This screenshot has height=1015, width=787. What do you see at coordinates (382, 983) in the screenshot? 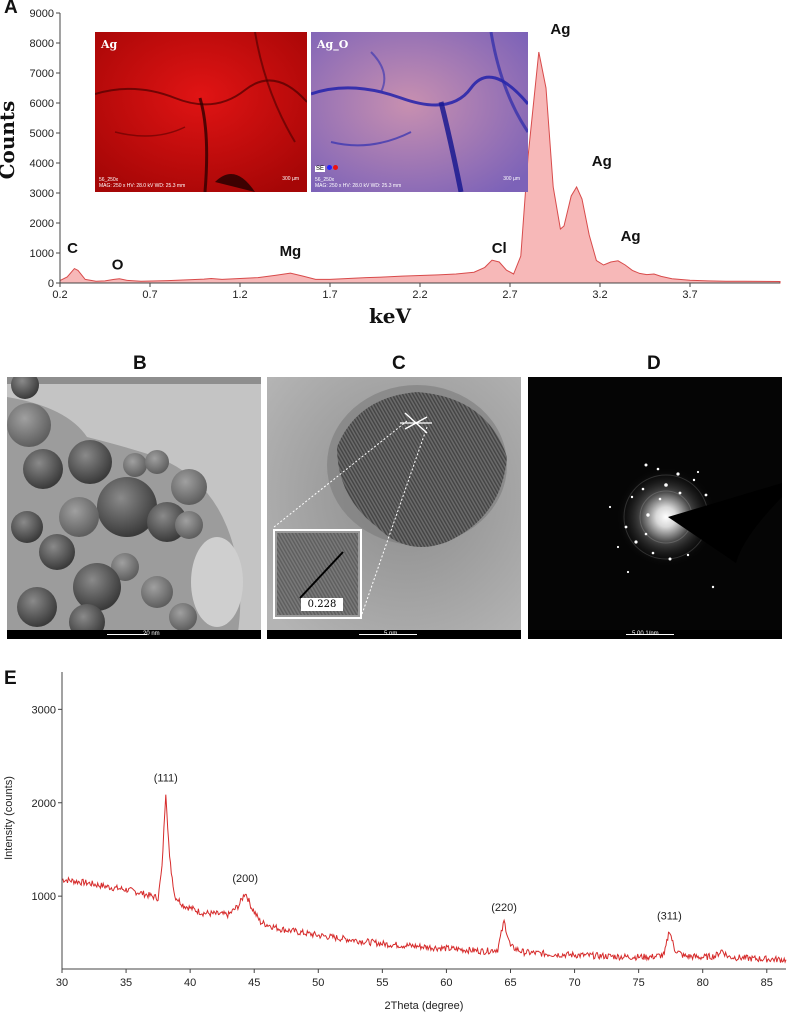
I see `xrd-xtick-label: 55` at bounding box center [382, 983].